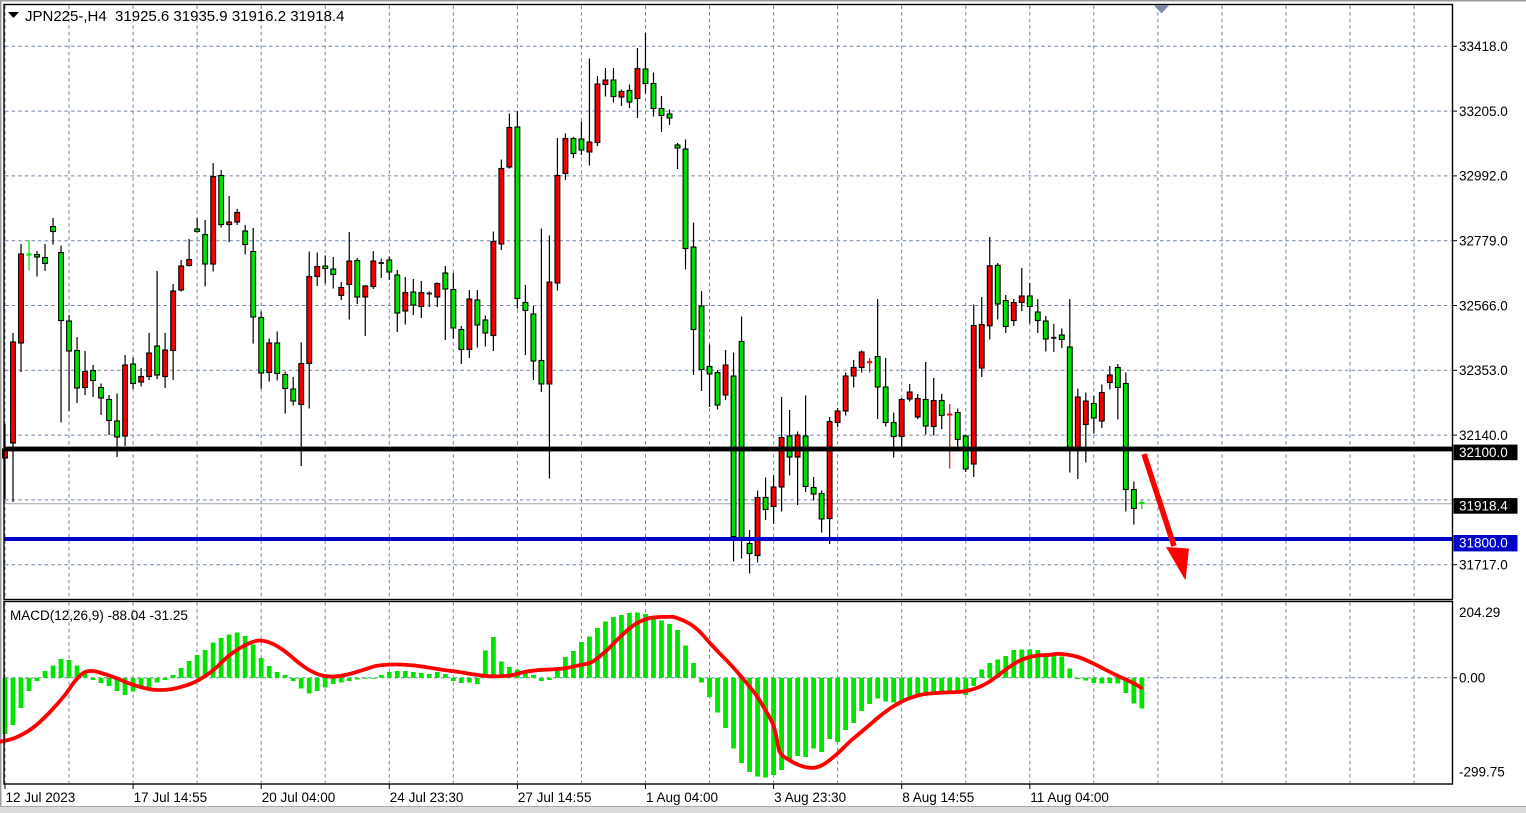  Describe the element at coordinates (1483, 452) in the screenshot. I see `svg-text: 32100.0` at that location.